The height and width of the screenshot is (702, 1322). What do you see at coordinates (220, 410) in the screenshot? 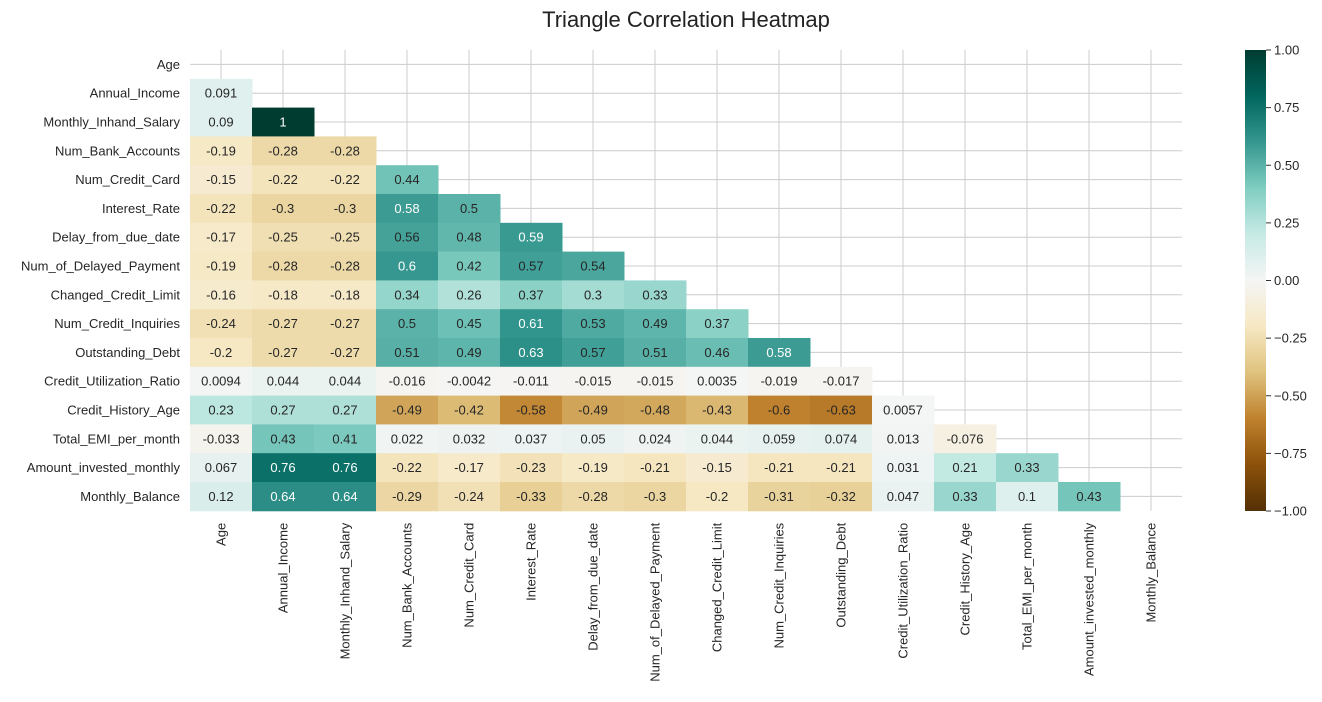
I see `cell-value-label: 0.23` at bounding box center [220, 410].